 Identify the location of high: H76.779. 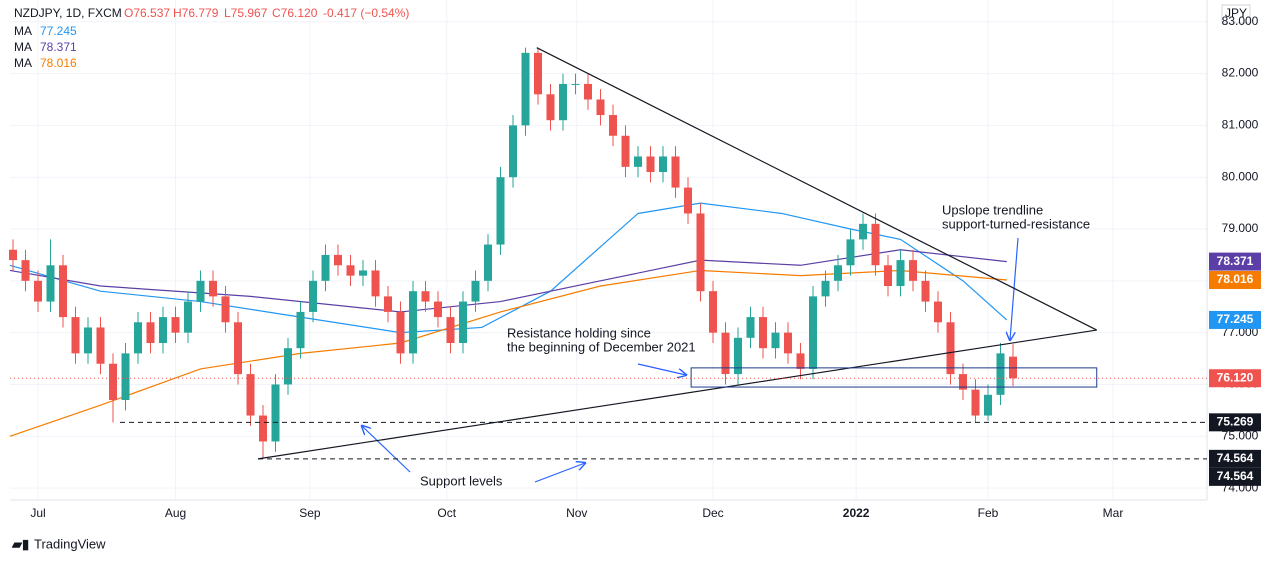
(196, 13).